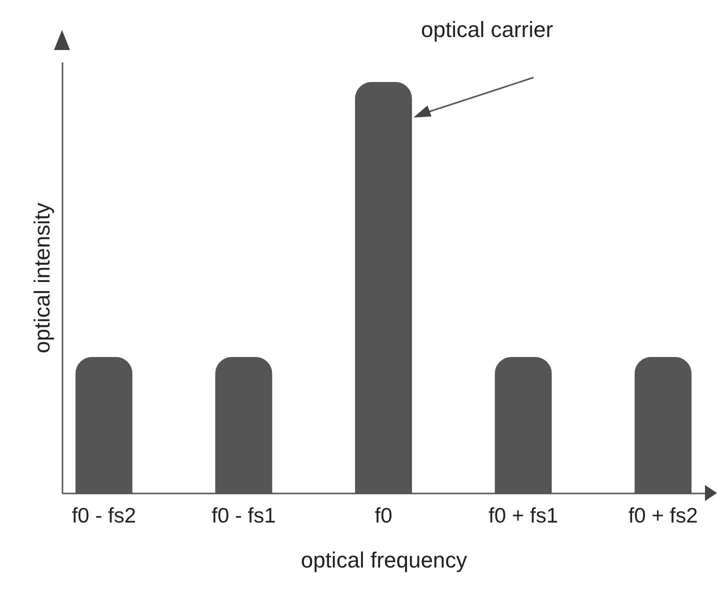 Image resolution: width=717 pixels, height=602 pixels. What do you see at coordinates (104, 516) in the screenshot?
I see `x-tick-label: f0 - fs2` at bounding box center [104, 516].